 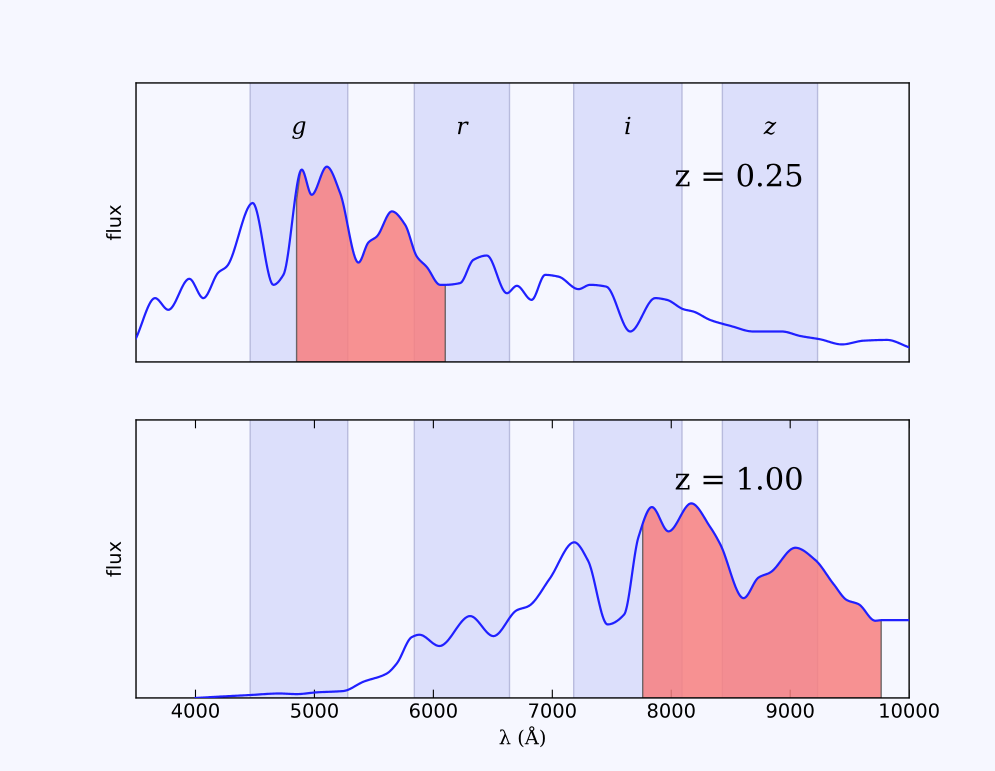 What do you see at coordinates (739, 175) in the screenshot?
I see `annotation: z = 0.25` at bounding box center [739, 175].